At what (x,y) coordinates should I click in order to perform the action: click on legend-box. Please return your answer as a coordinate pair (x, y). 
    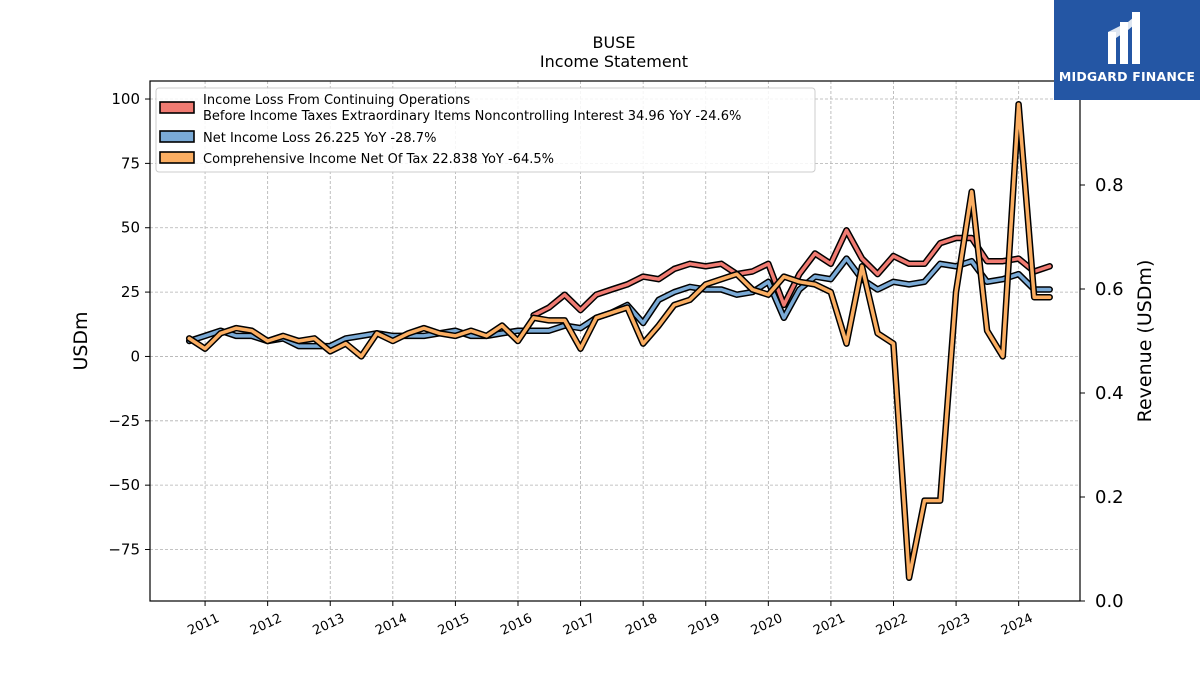
    Looking at the image, I should click on (485, 130).